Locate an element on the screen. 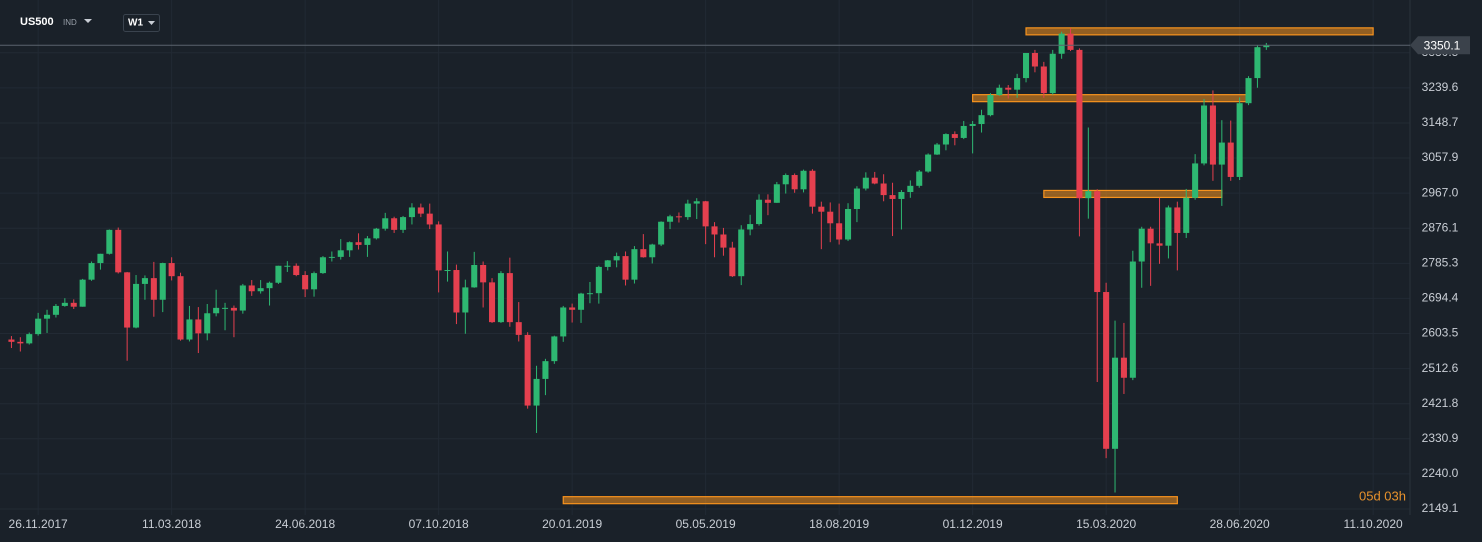 The width and height of the screenshot is (1482, 542). y-tick-label: 2512.6 is located at coordinates (1440, 368).